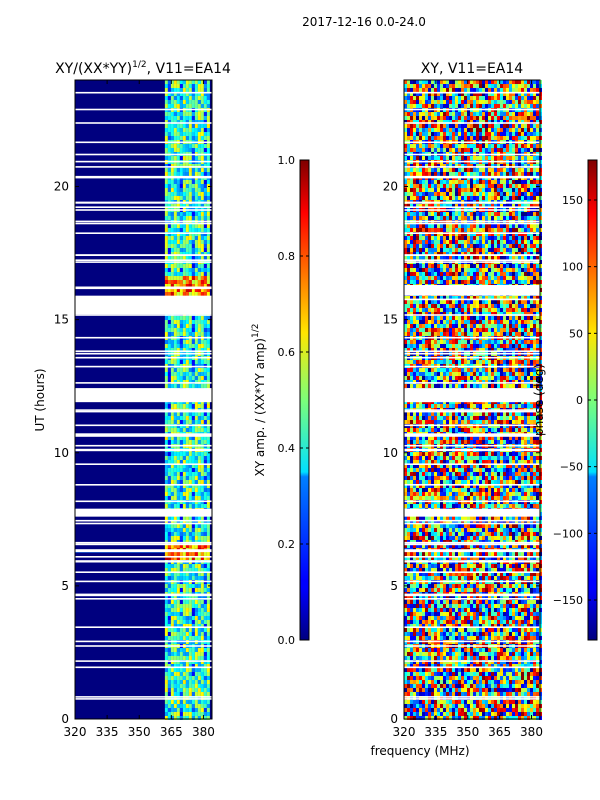 Image resolution: width=600 pixels, height=800 pixels. What do you see at coordinates (472, 69) in the screenshot?
I see `phase-panel-title: XY, V11=EA14` at bounding box center [472, 69].